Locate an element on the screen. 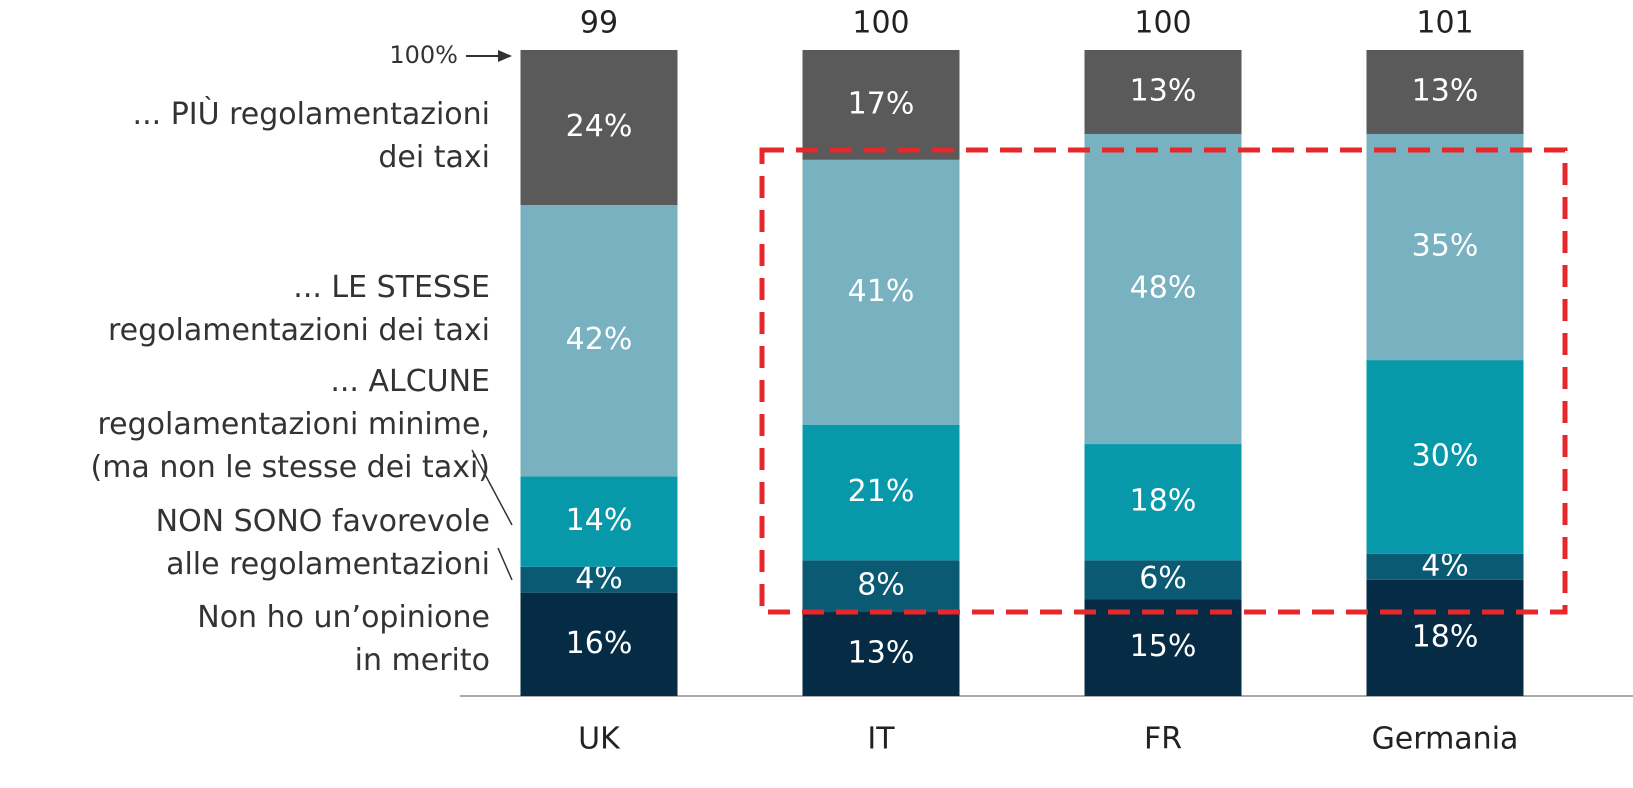 This screenshot has width=1633, height=788. legend-label: ... PIÙ regolamentazioni dei taxi is located at coordinates (311, 136).